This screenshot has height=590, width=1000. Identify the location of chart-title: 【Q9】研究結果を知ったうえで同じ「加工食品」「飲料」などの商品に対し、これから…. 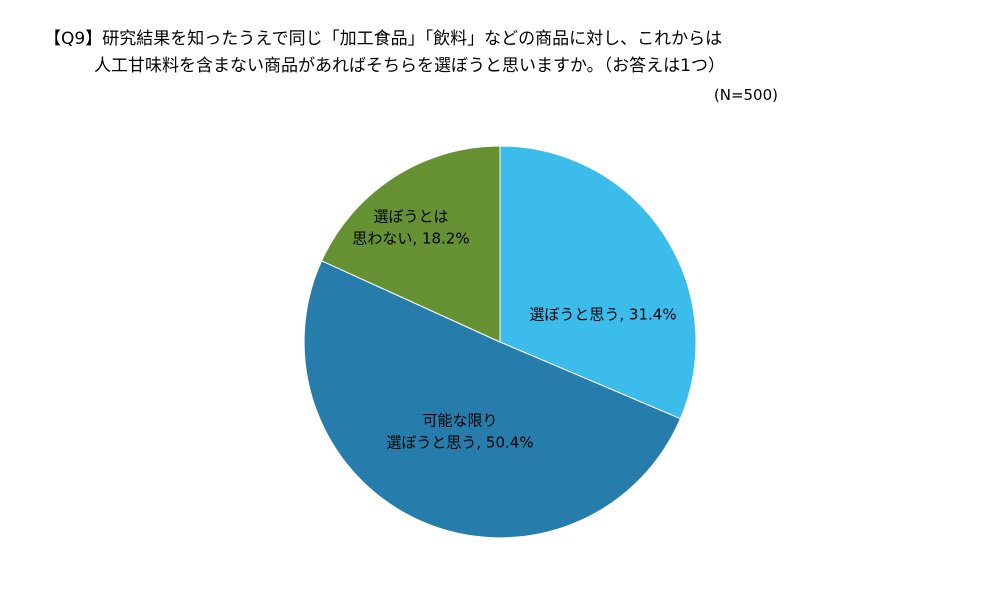
(444, 53).